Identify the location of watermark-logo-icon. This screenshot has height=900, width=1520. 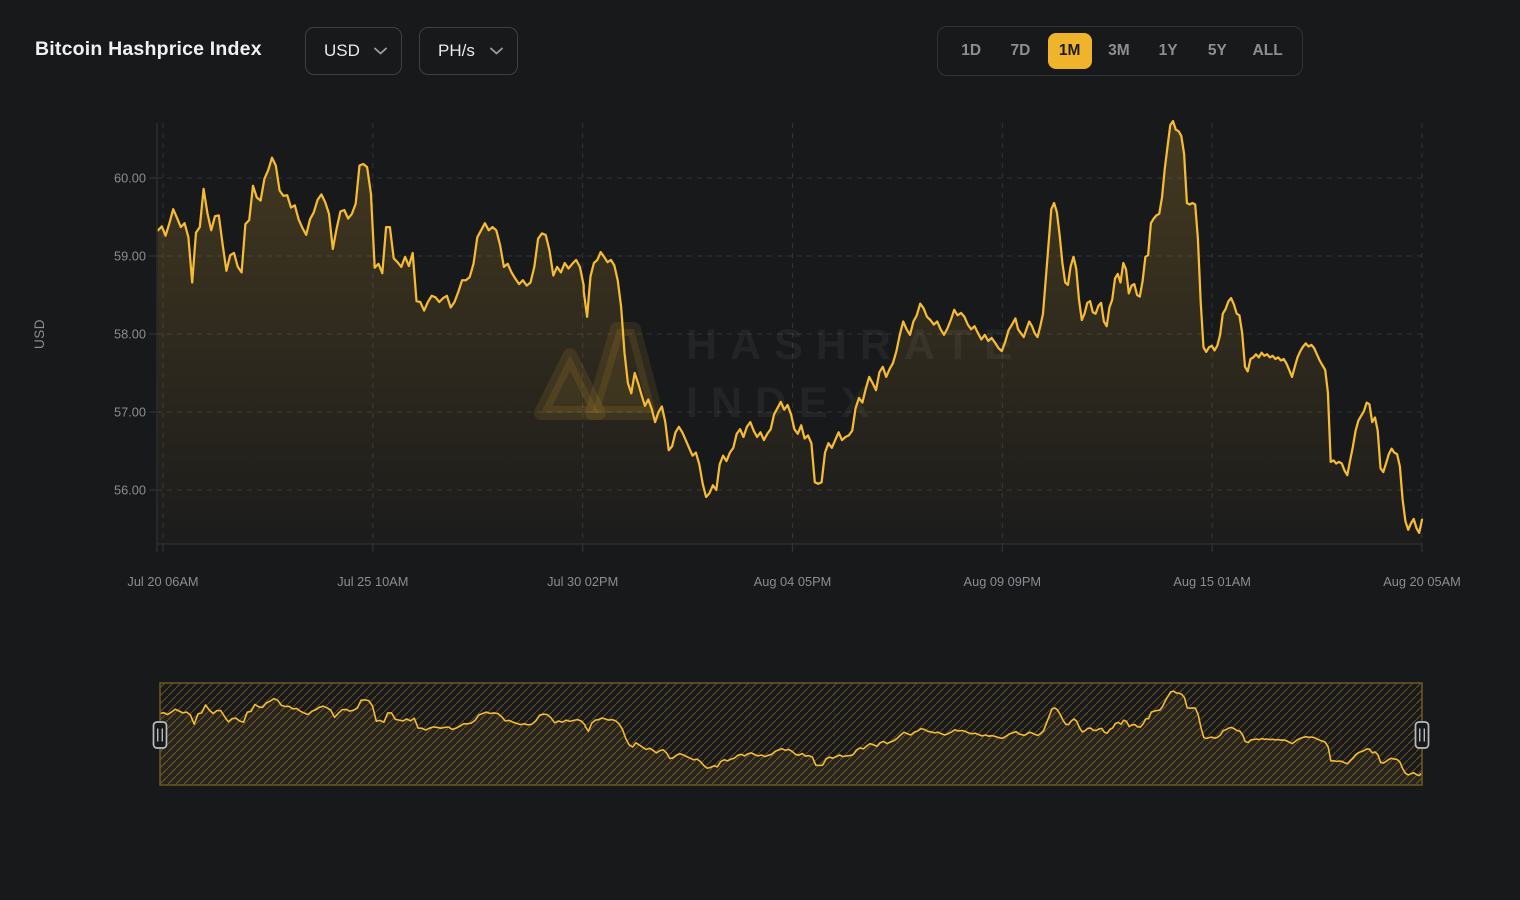
(570, 384).